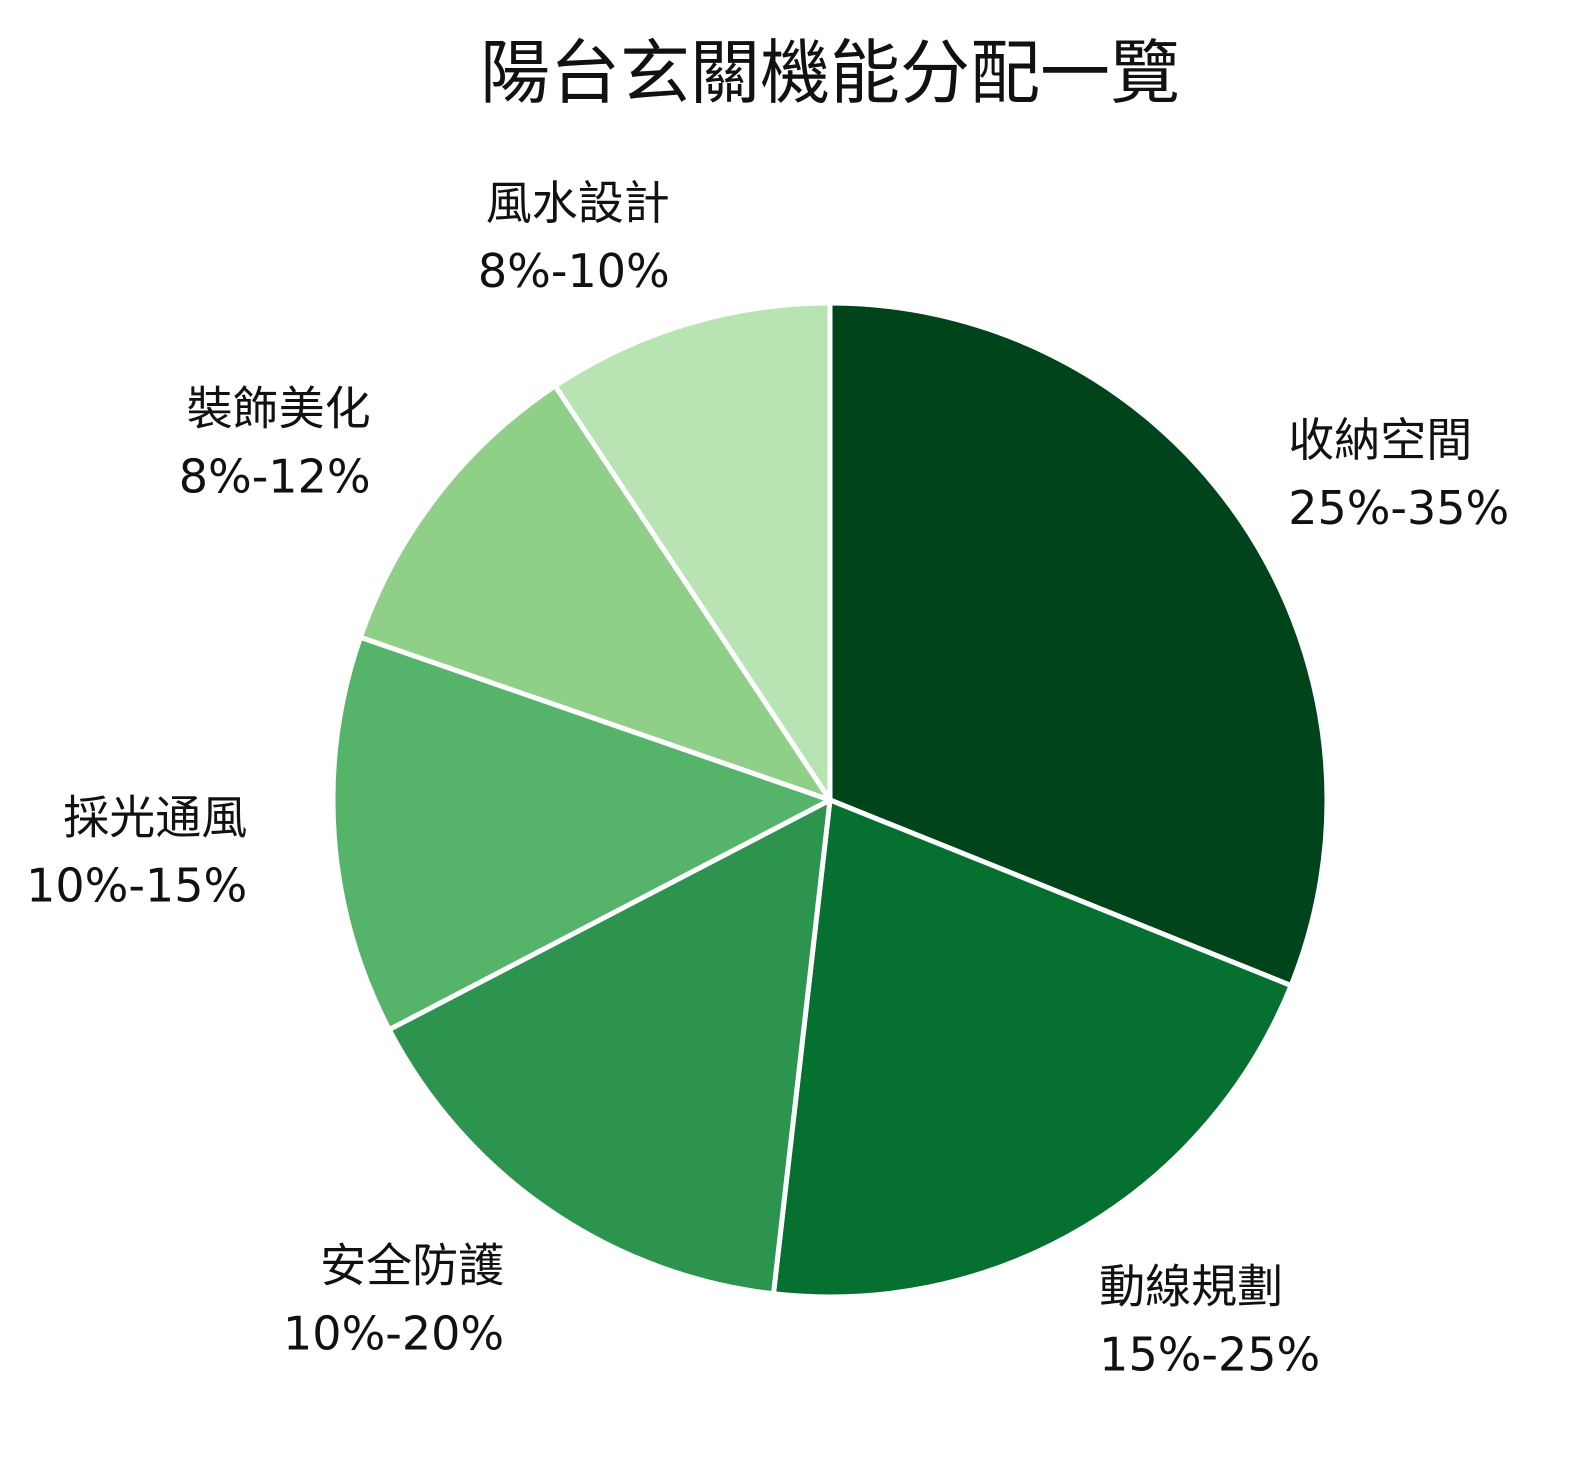 Image resolution: width=1584 pixels, height=1468 pixels. Describe the element at coordinates (393, 1333) in the screenshot. I see `slice-range-label: 10%-20%` at that location.